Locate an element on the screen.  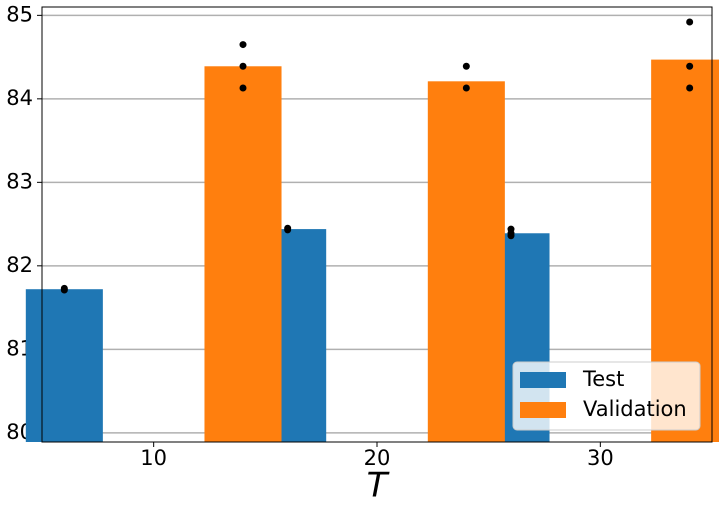
x-tick-label: 20 is located at coordinates (377, 458).